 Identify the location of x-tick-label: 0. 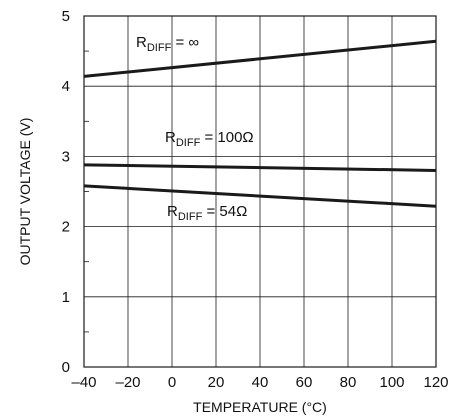
(172, 382).